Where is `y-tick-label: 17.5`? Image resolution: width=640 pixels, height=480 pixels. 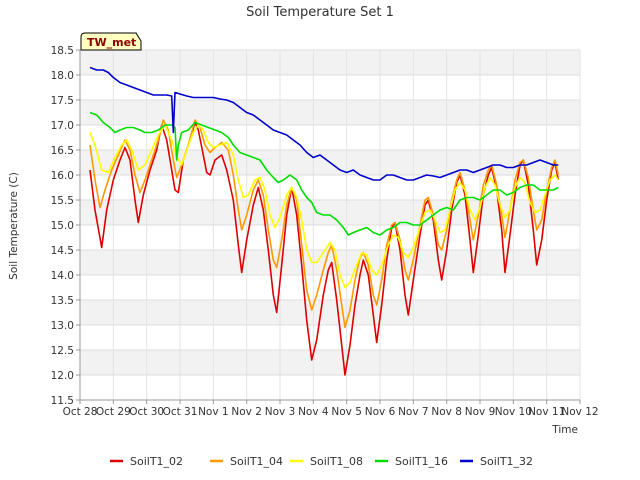 y-tick-label: 17.5 is located at coordinates (62, 101).